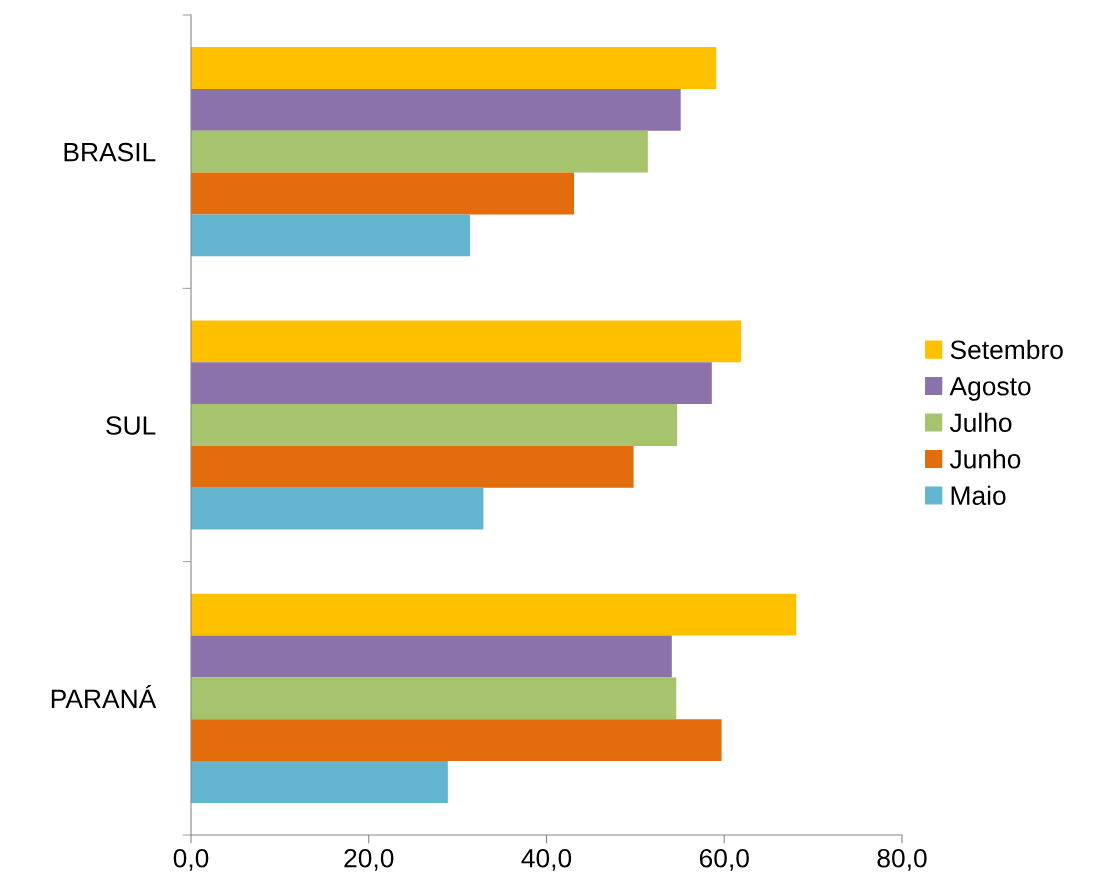  I want to click on legend-label: Agosto, so click(990, 389).